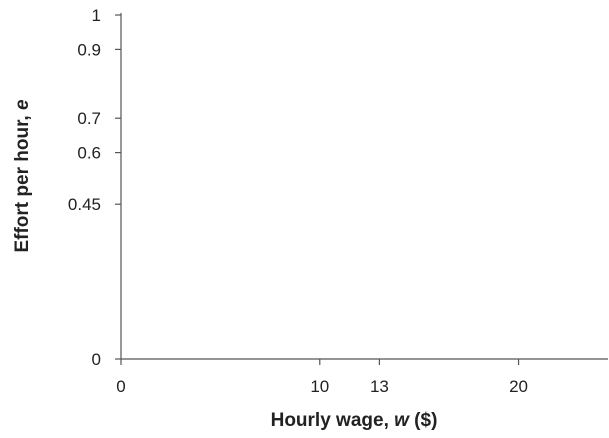  Describe the element at coordinates (96, 359) in the screenshot. I see `y-tick-label: 0` at that location.